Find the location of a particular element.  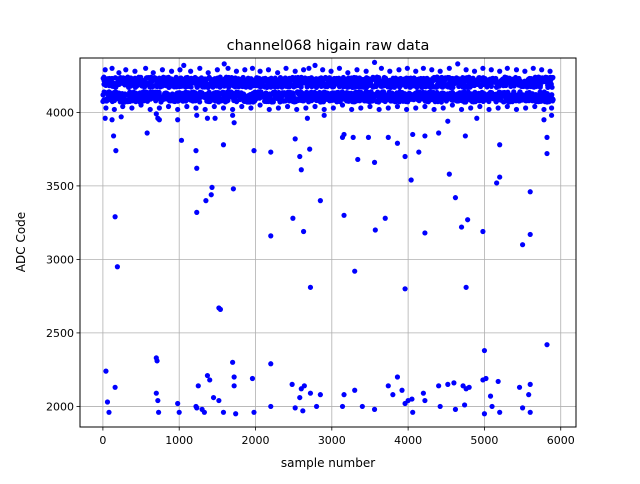

x-tick-label: 1000 is located at coordinates (179, 440).